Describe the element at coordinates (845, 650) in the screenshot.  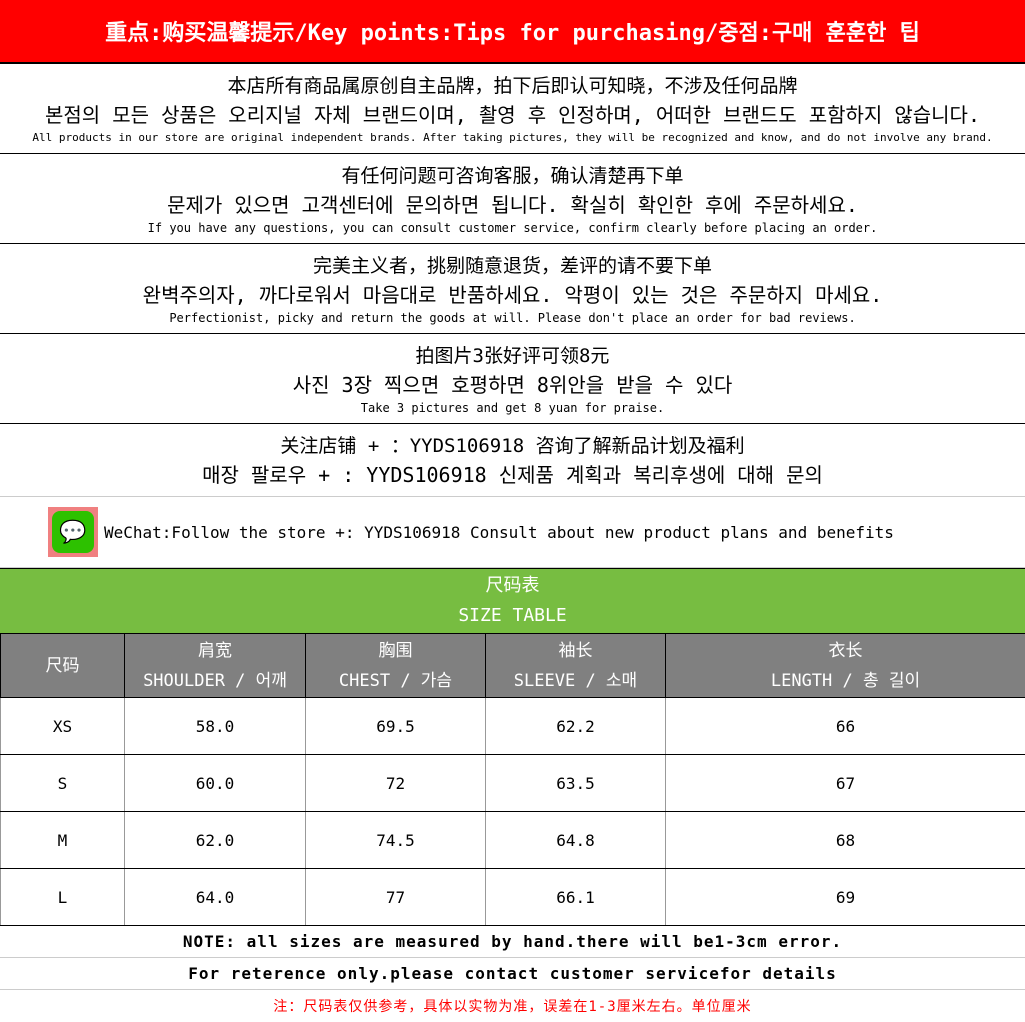
I see `column-header-zh: 衣长` at that location.